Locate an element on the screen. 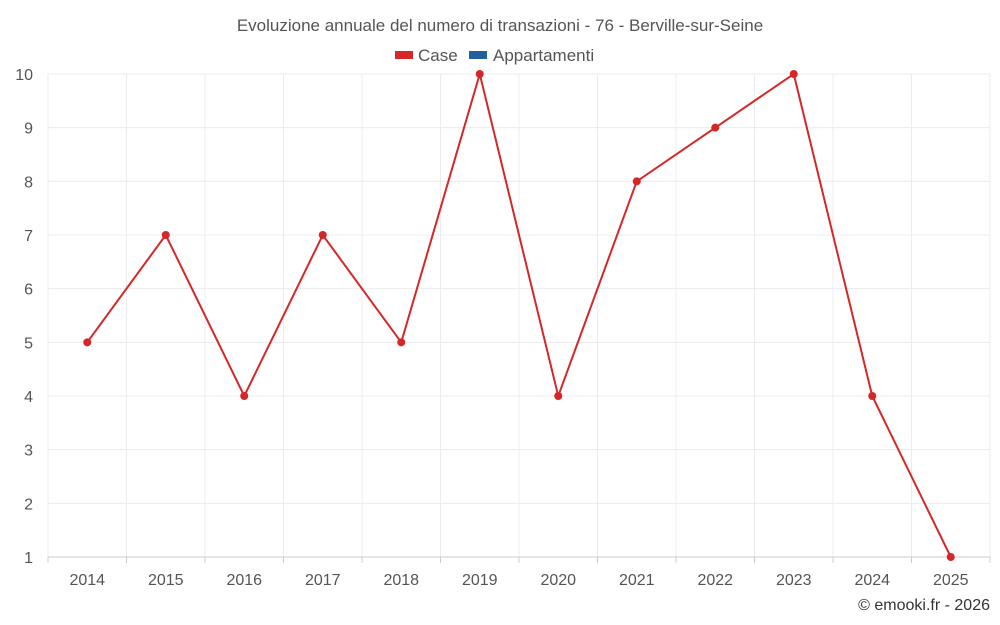 This screenshot has width=1000, height=625. x-tick-label: 2016 is located at coordinates (244, 580).